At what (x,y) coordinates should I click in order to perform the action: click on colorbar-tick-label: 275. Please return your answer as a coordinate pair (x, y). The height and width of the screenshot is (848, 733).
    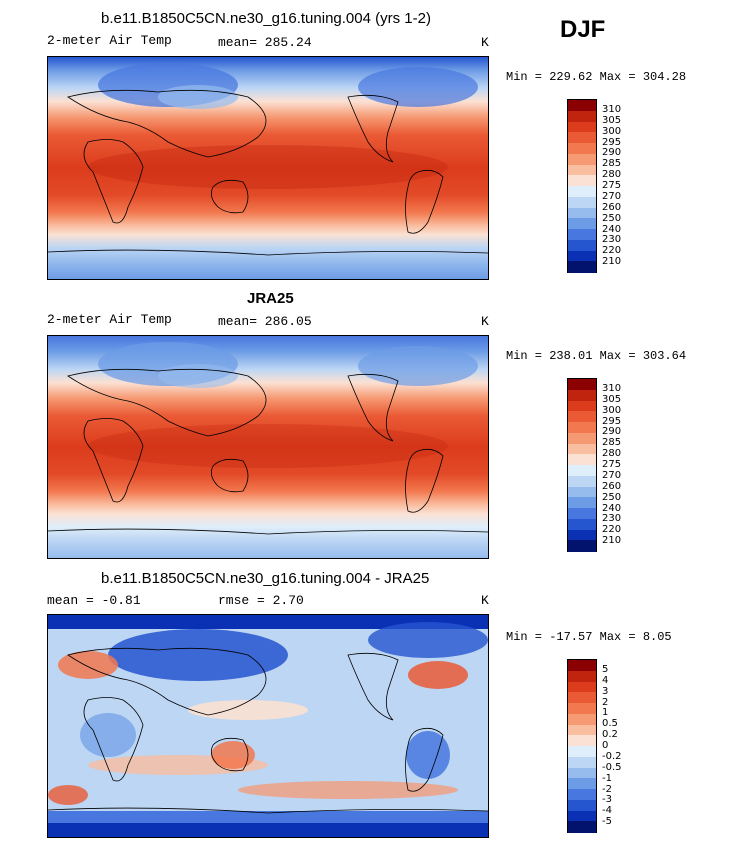
    Looking at the image, I should click on (612, 464).